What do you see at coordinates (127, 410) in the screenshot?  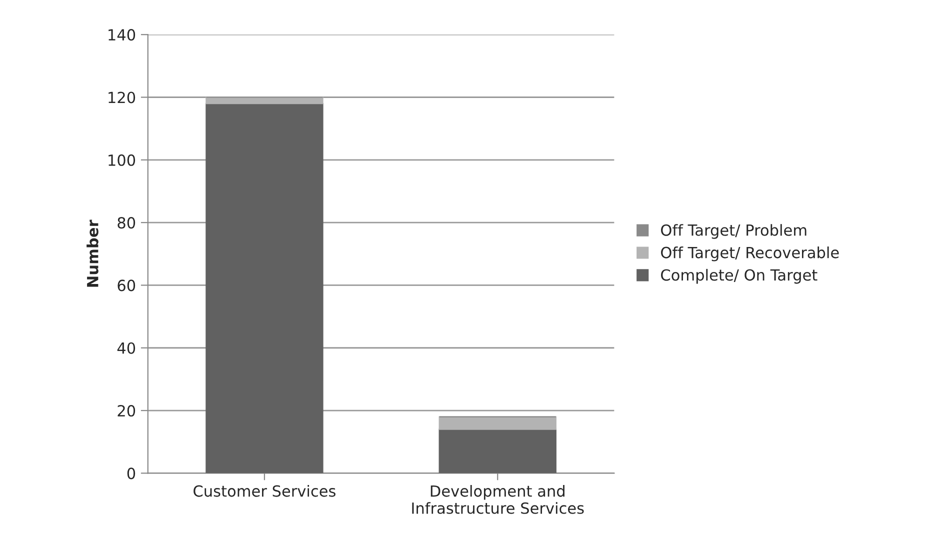 I see `y-tick-label: 20` at bounding box center [127, 410].